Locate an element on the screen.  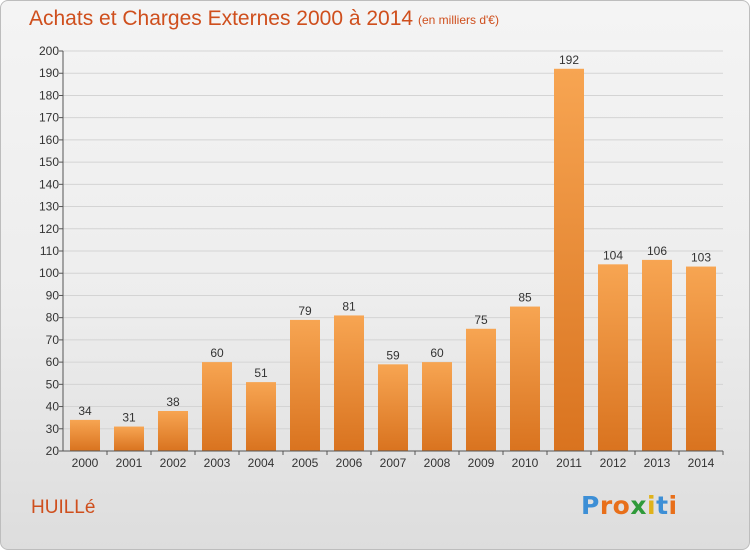
x-tick-label: 2003 is located at coordinates (217, 463).